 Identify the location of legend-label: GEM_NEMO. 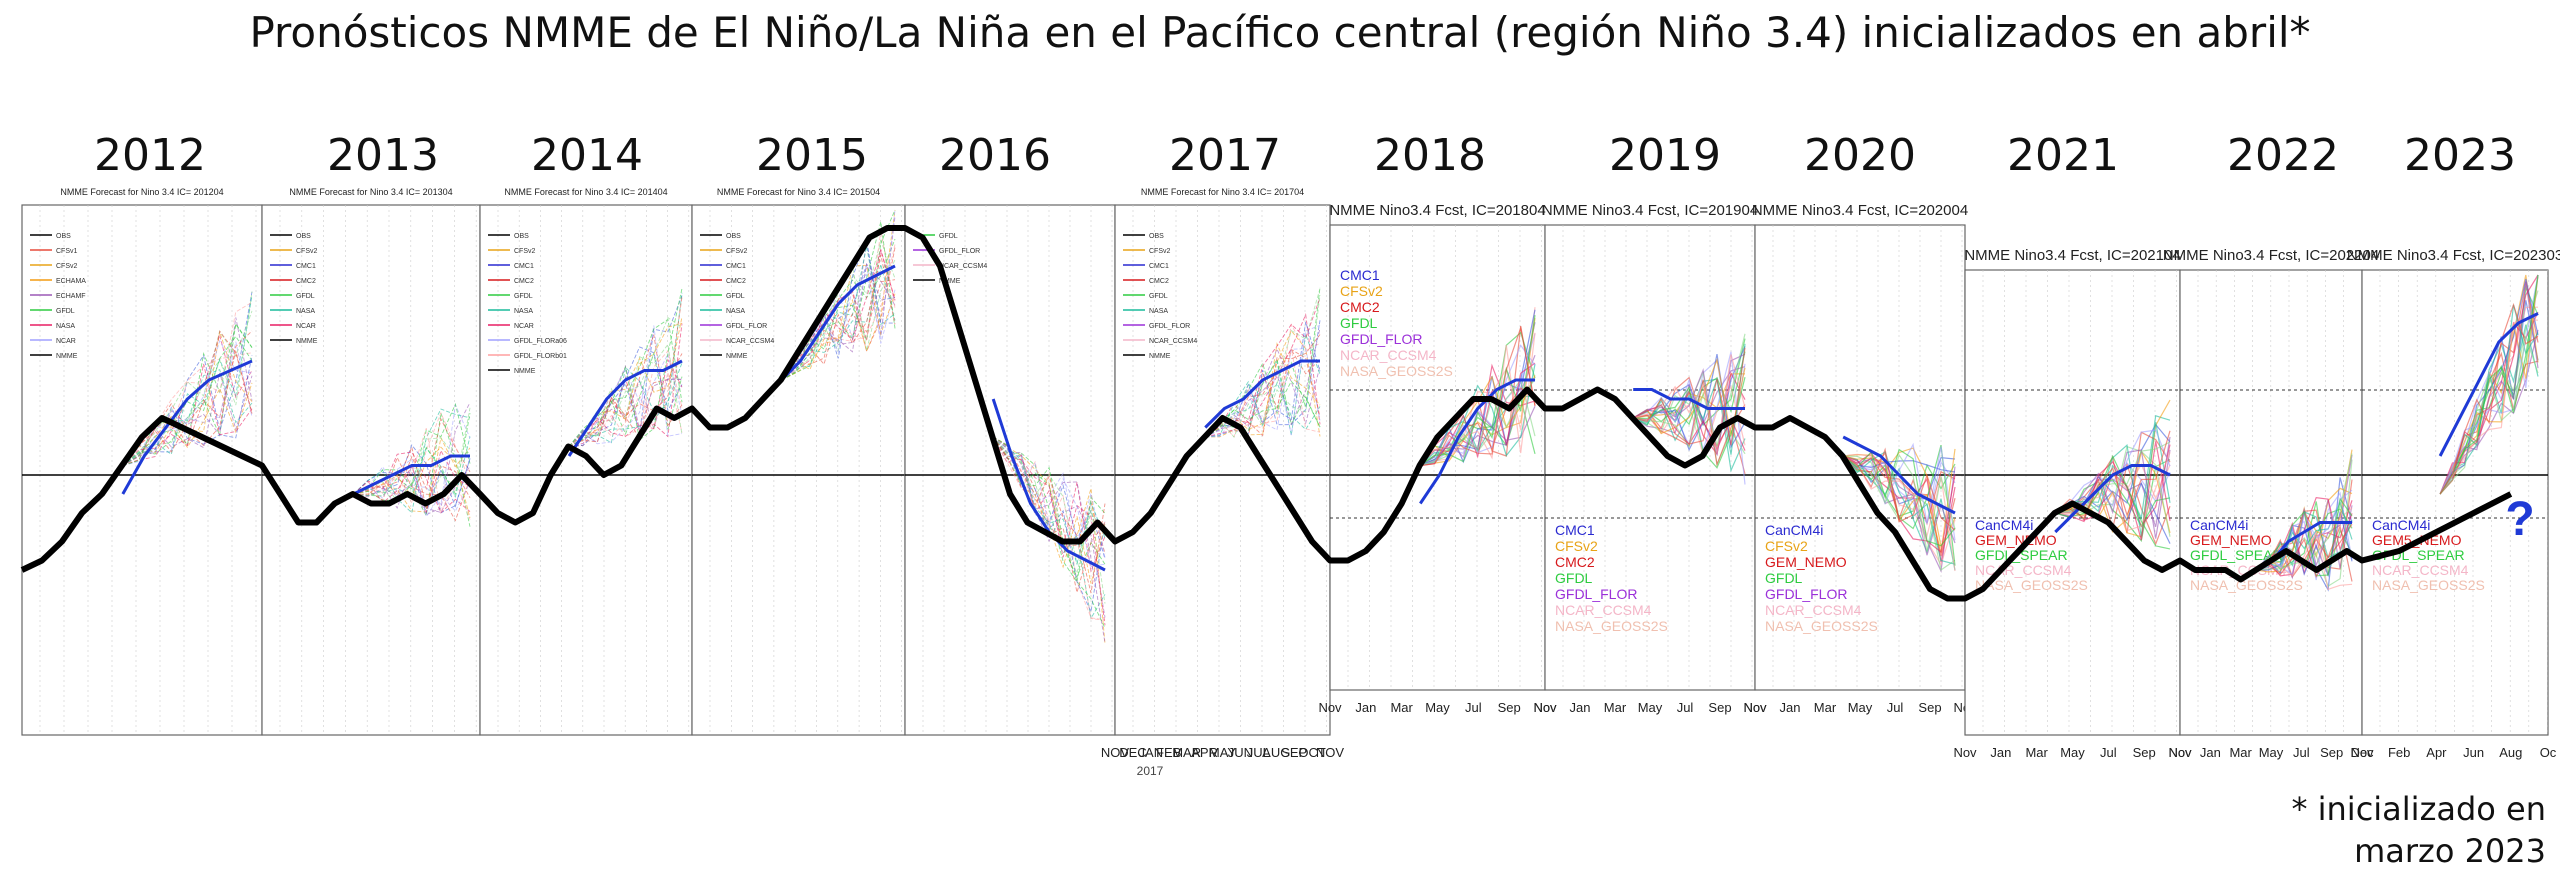
(1806, 562).